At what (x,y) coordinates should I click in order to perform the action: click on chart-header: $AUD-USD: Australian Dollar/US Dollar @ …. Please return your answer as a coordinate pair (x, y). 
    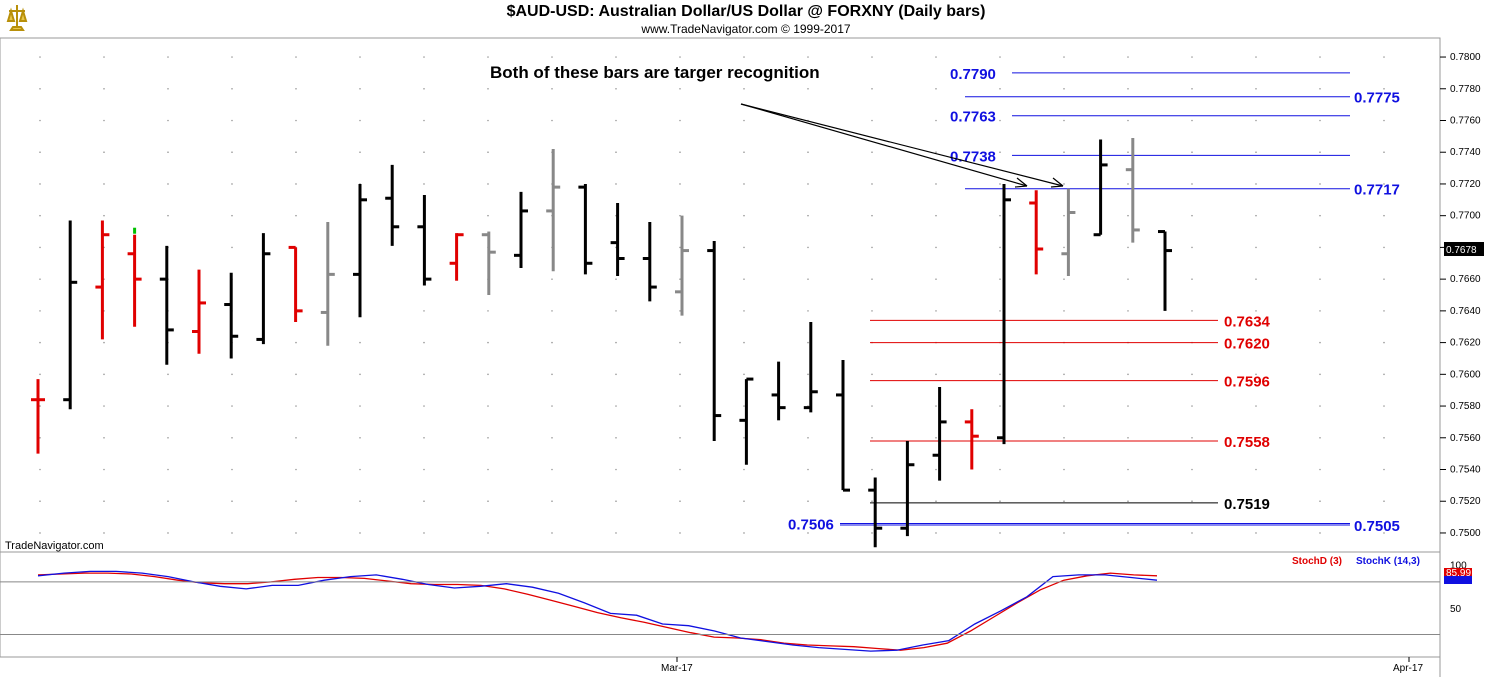
    Looking at the image, I should click on (746, 19).